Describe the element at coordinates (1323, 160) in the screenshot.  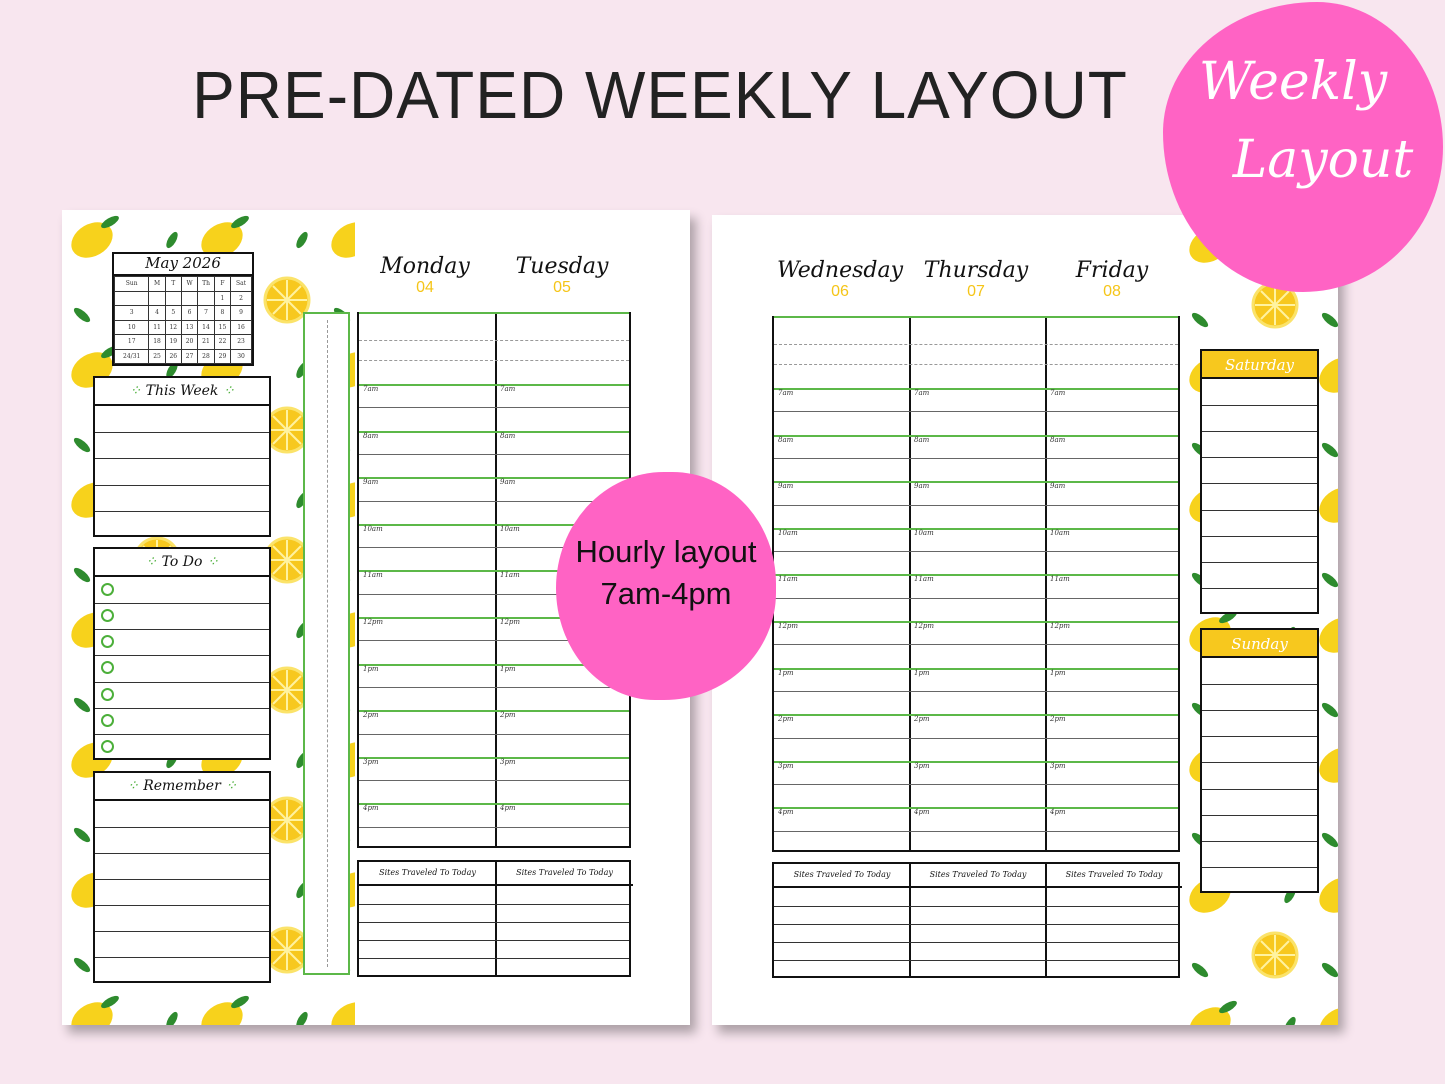
I see `badge-text-line2: Layout` at that location.